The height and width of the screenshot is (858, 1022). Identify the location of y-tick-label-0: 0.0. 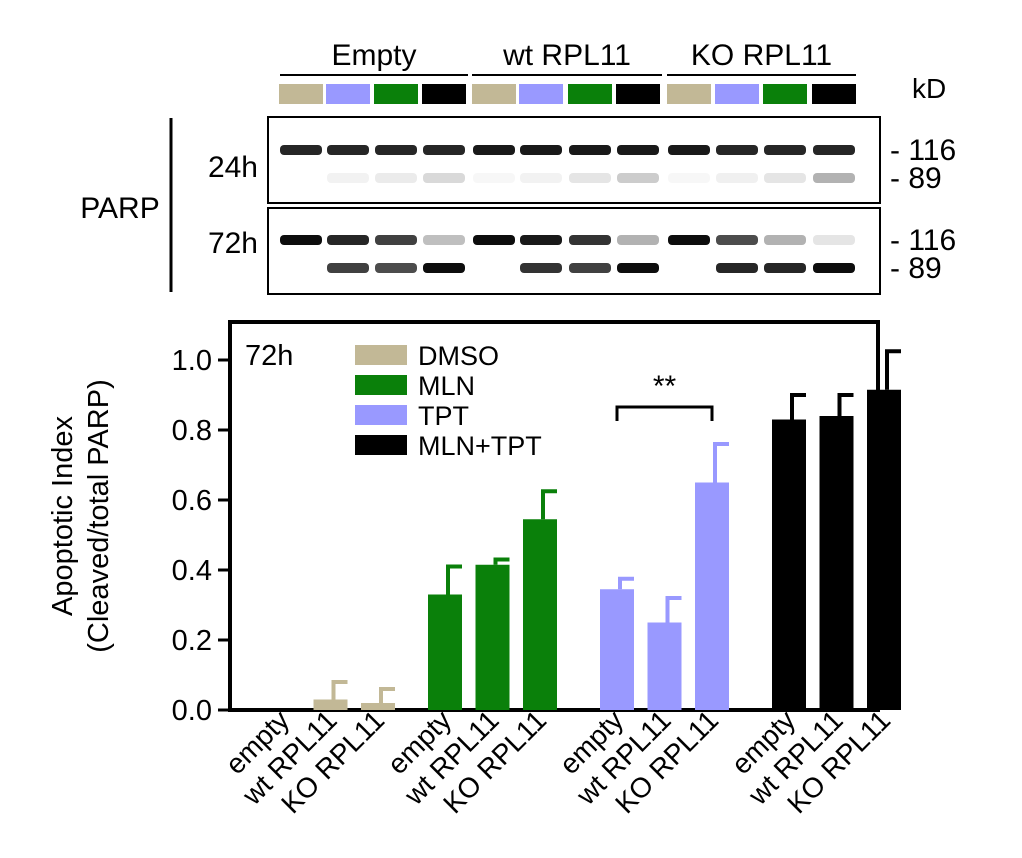
(192, 711).